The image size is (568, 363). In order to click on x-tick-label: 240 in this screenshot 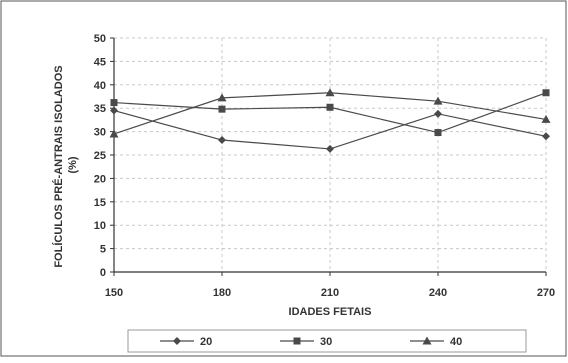, I will do `click(438, 293)`.